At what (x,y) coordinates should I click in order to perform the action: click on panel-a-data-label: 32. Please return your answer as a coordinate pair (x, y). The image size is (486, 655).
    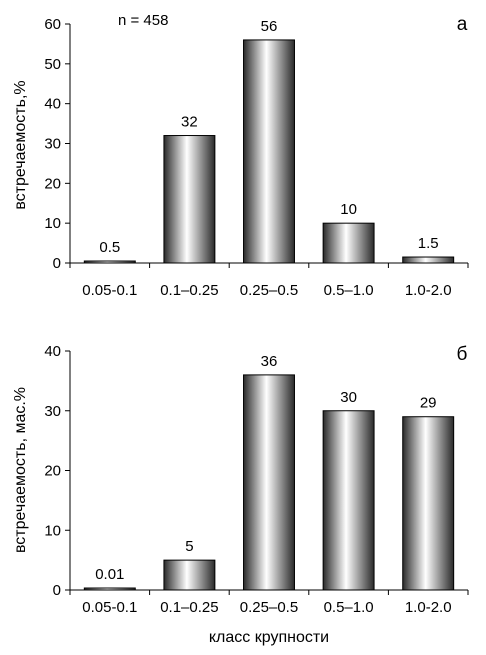
    Looking at the image, I should click on (189, 122).